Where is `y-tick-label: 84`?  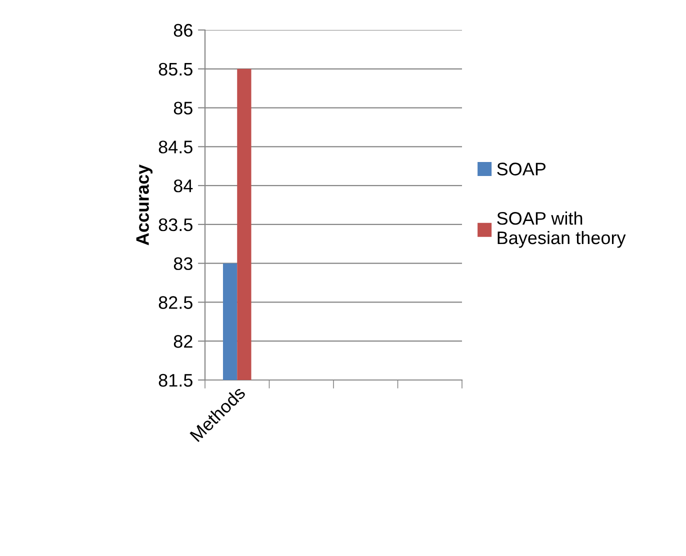 y-tick-label: 84 is located at coordinates (183, 185).